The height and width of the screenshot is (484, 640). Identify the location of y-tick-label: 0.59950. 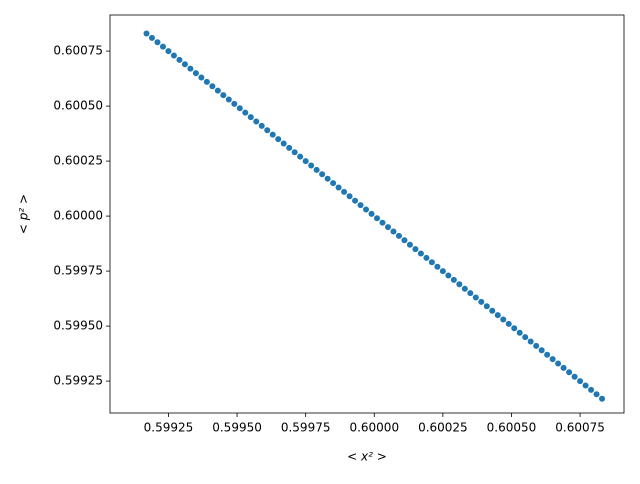
(78, 326).